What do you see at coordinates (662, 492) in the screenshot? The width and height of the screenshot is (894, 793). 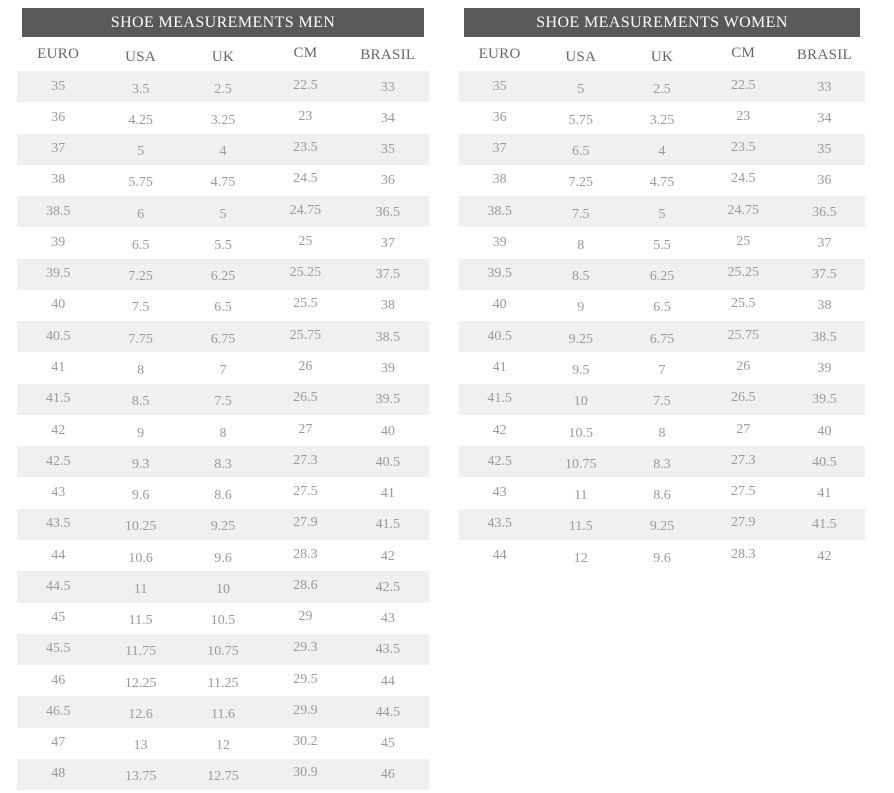 I see `table-row: 43 11 8.6 27.5 41` at bounding box center [662, 492].